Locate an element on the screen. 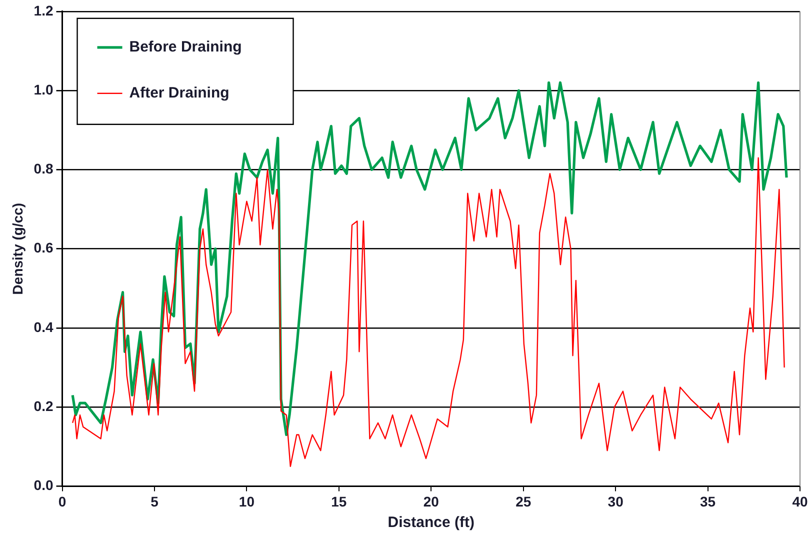  y-tick-label: 0.0 is located at coordinates (44, 485).